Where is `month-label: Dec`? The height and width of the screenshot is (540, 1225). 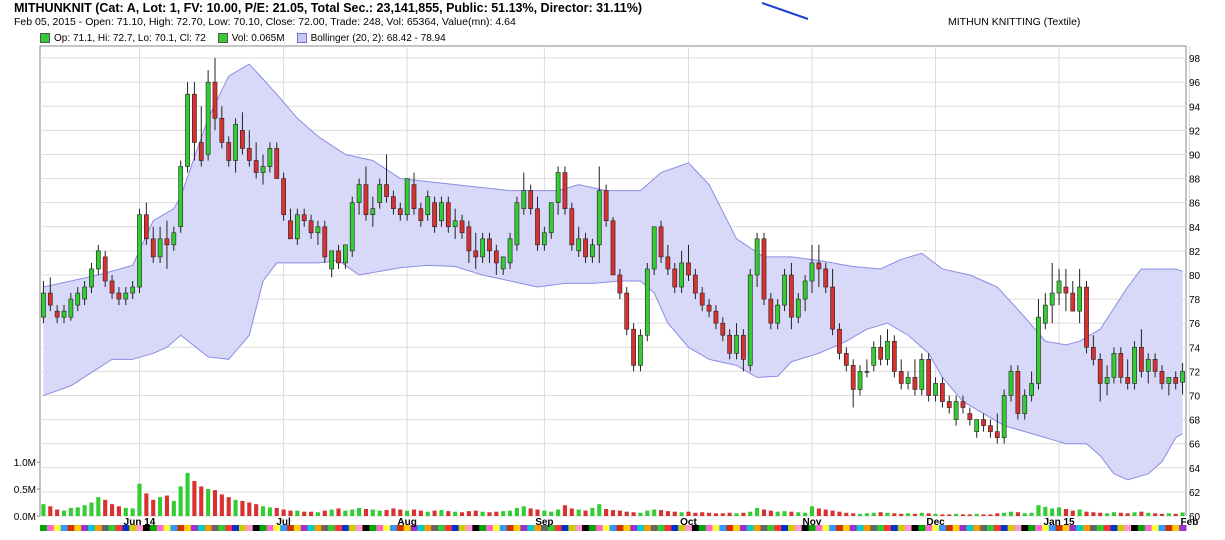 month-label: Dec is located at coordinates (935, 522).